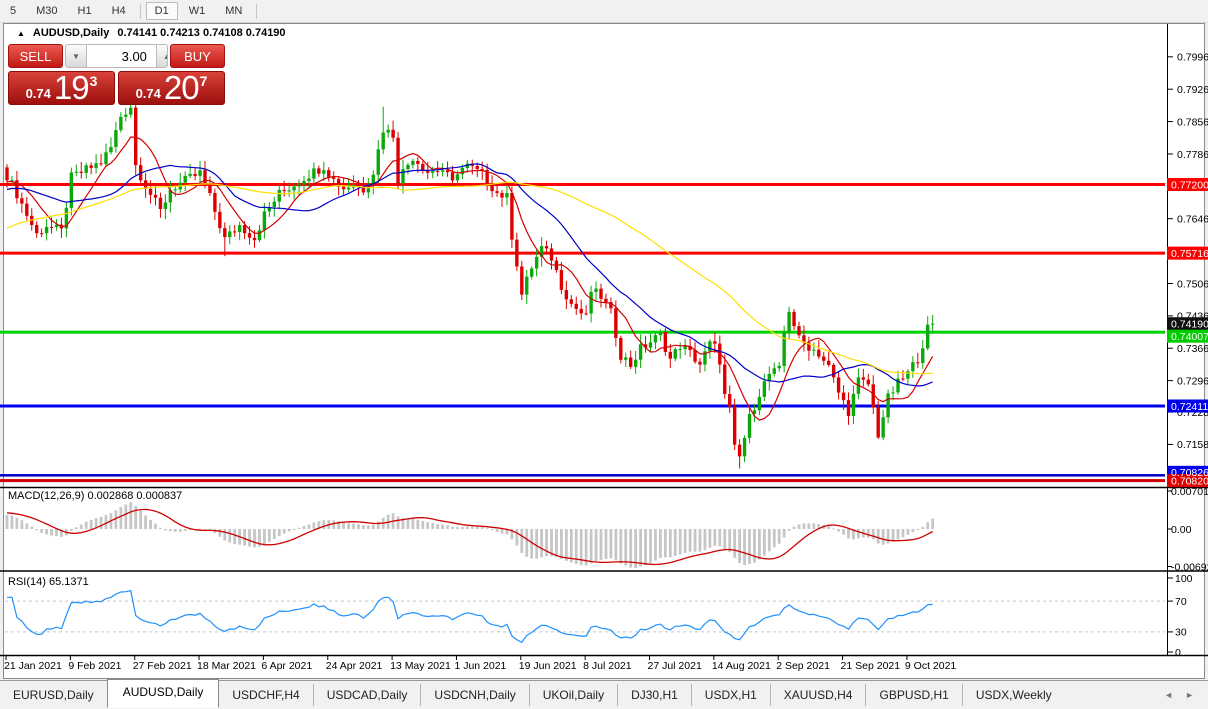 The image size is (1208, 709). Describe the element at coordinates (1189, 473) in the screenshot. I see `svg-text: 0.70826` at that location.